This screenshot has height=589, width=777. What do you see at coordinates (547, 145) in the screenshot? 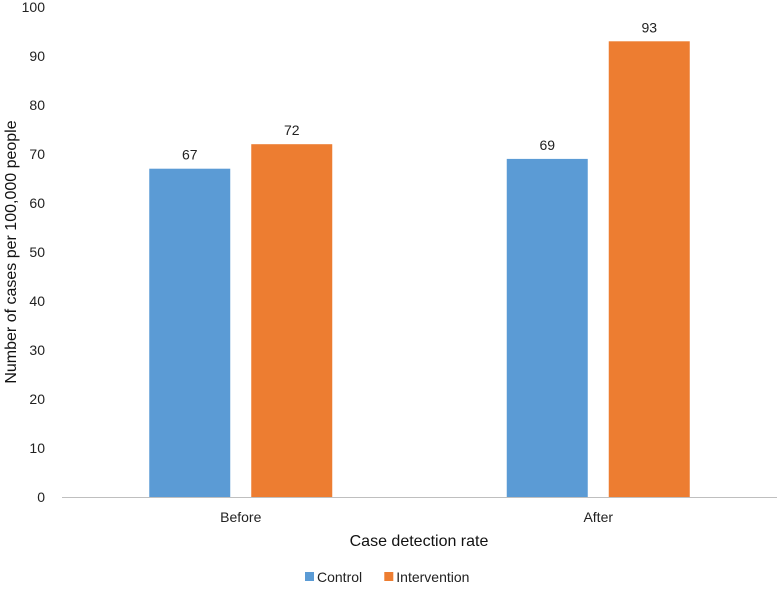
I see `data-label: 69` at bounding box center [547, 145].